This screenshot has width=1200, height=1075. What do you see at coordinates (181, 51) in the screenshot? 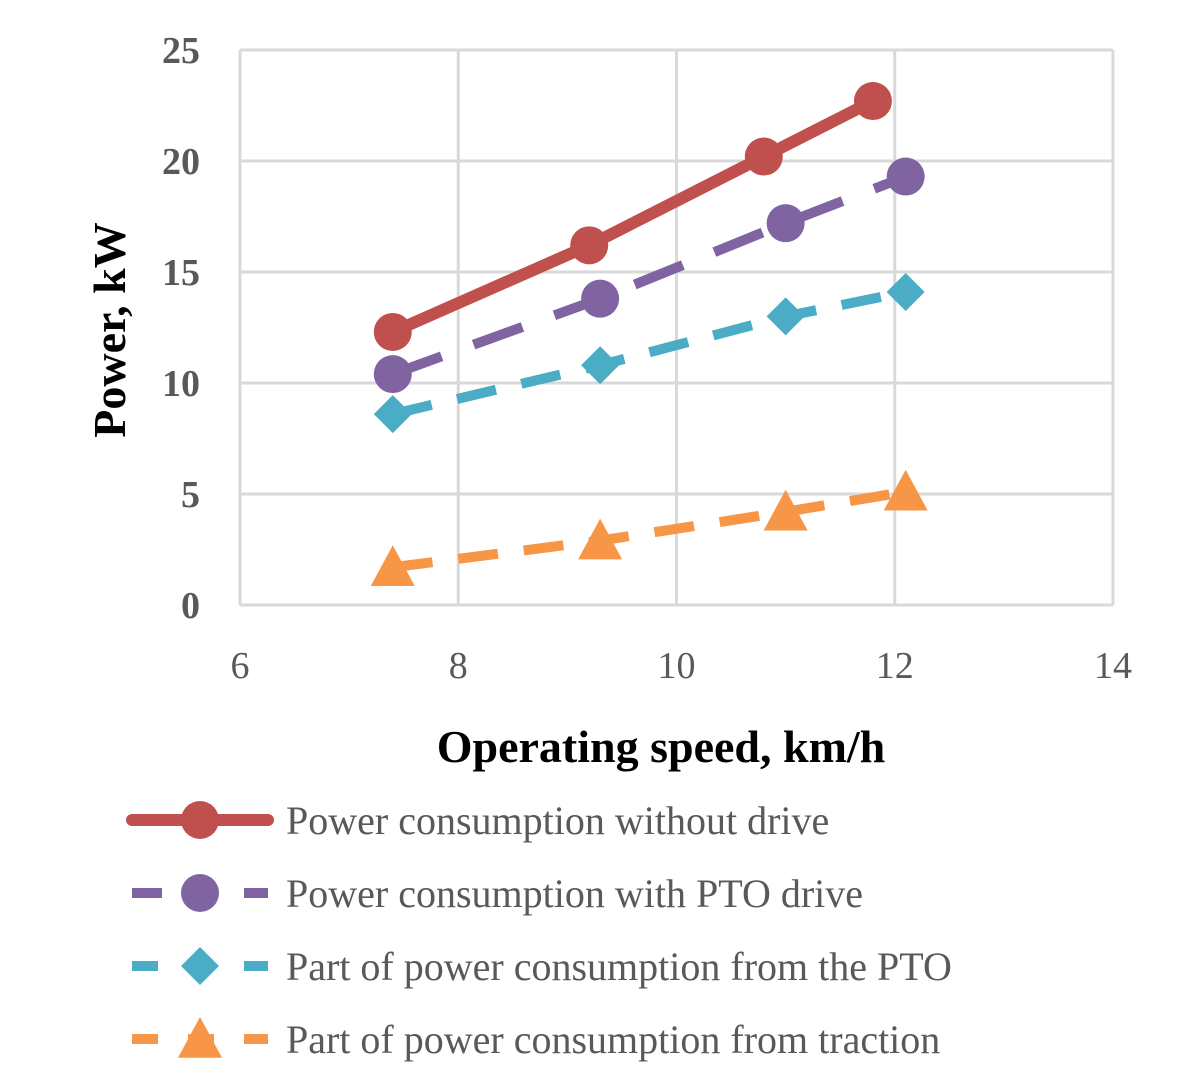
I see `y-tick-label: 25` at bounding box center [181, 51].